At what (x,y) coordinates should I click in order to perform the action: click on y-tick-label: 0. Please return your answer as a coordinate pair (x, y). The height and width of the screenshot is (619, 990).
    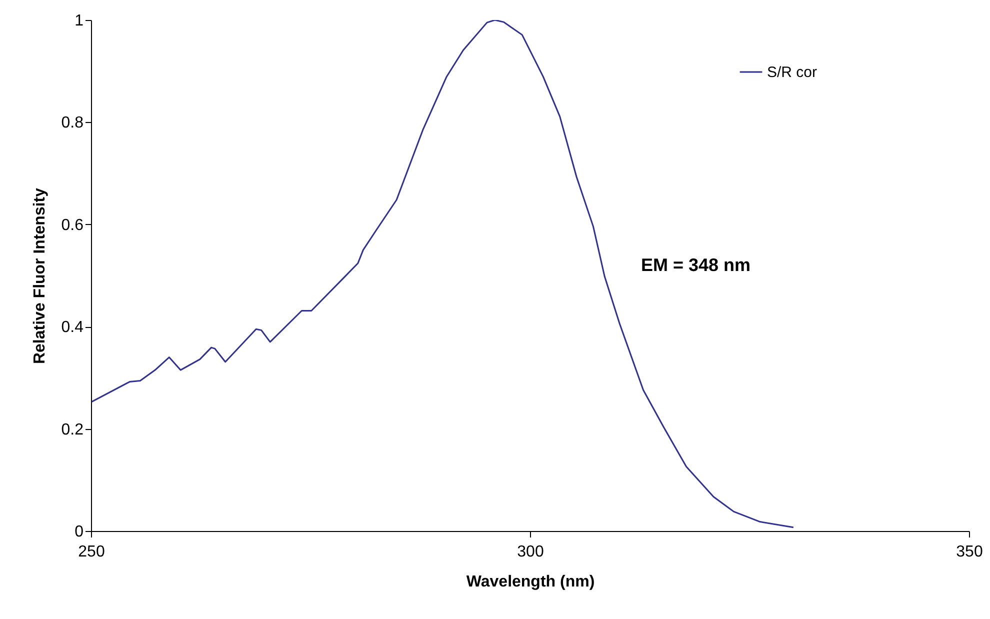
    Looking at the image, I should click on (79, 532).